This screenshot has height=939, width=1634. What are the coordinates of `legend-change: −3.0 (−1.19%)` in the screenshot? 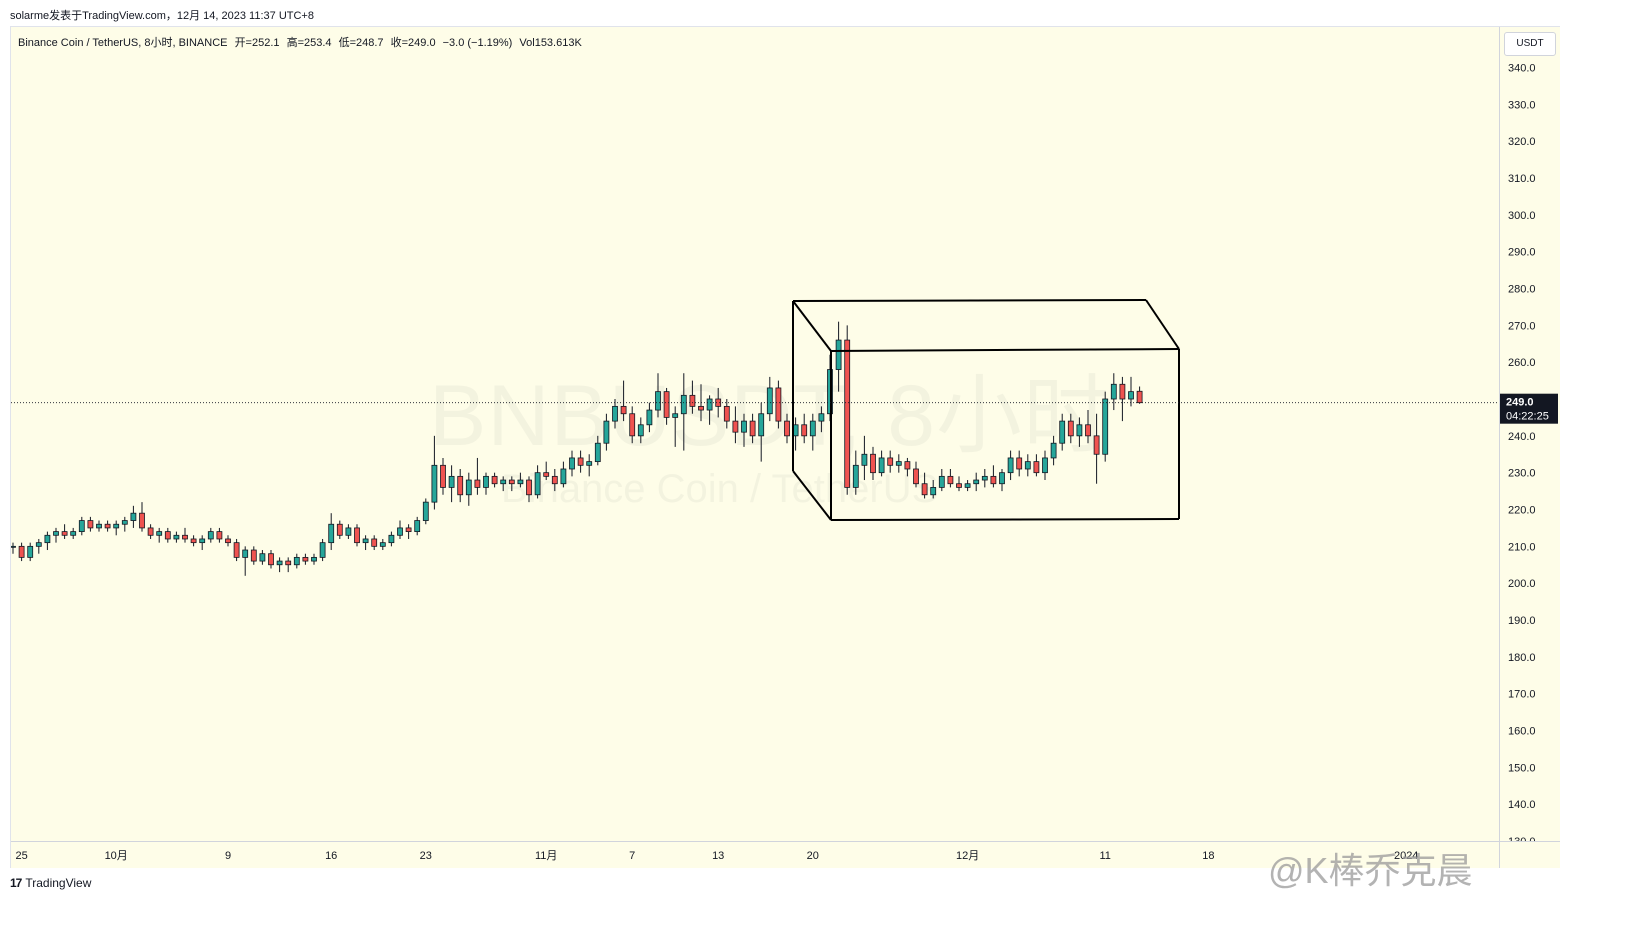 It's located at (477, 43).